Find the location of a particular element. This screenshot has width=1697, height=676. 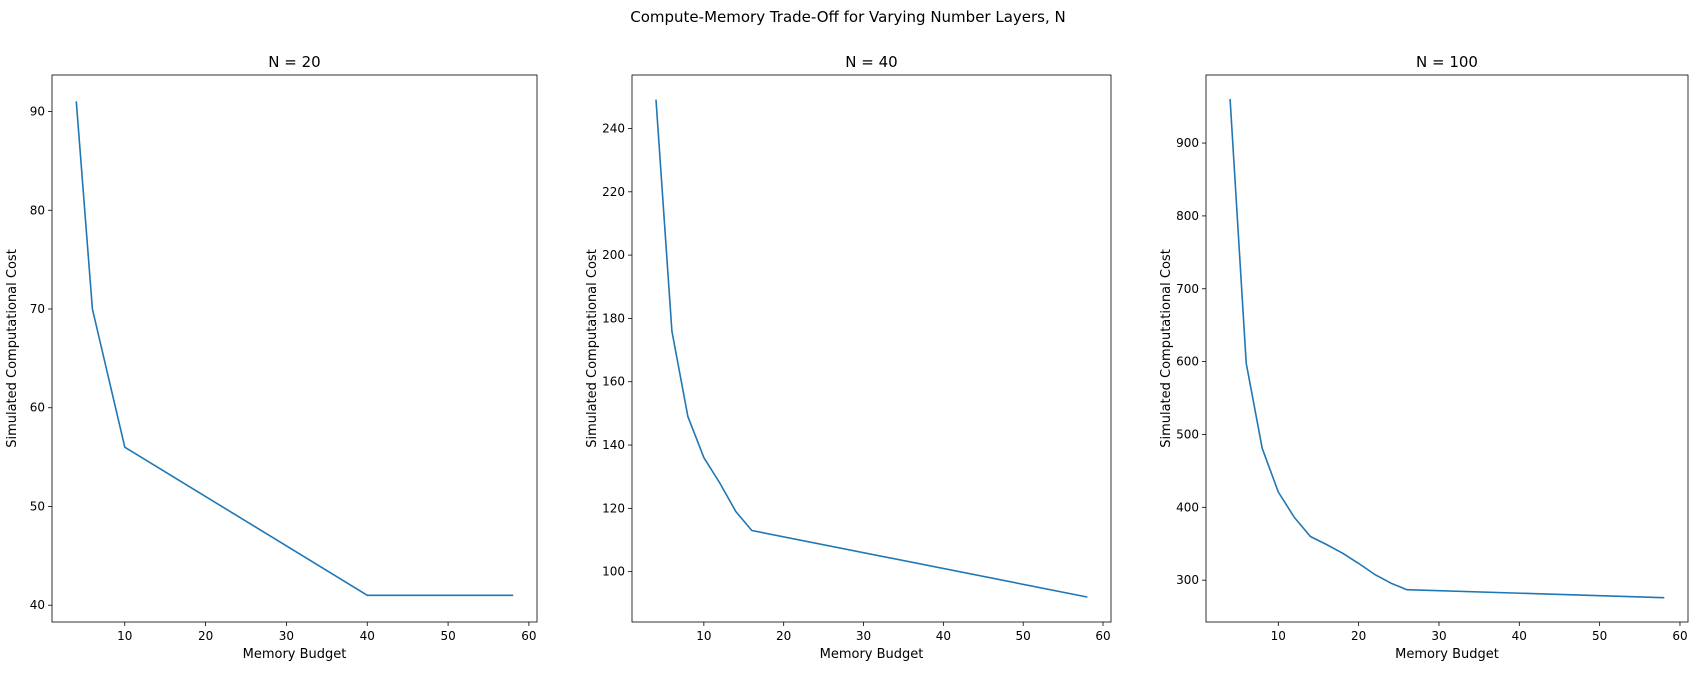

y-tick-label: 160 is located at coordinates (613, 382).